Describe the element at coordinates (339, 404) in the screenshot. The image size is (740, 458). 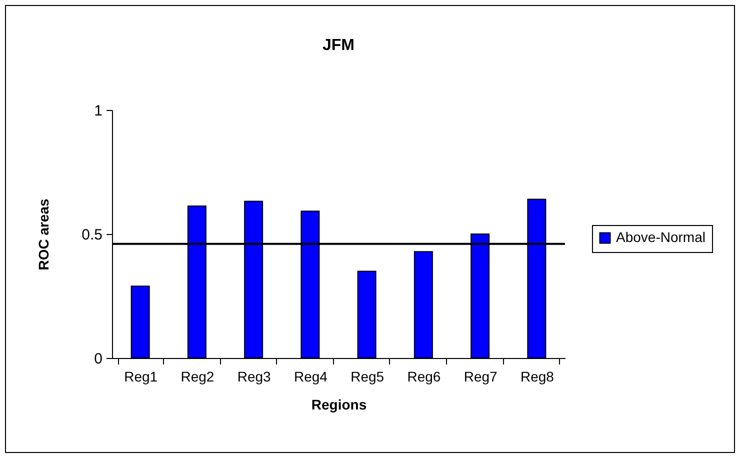
I see `x-axis-title: Regions` at that location.